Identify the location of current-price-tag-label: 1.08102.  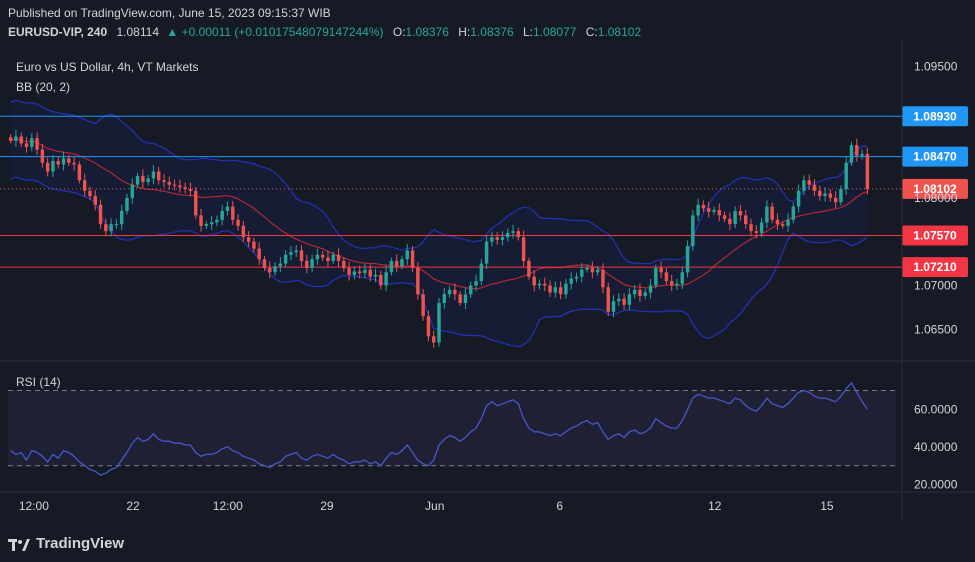
(935, 189).